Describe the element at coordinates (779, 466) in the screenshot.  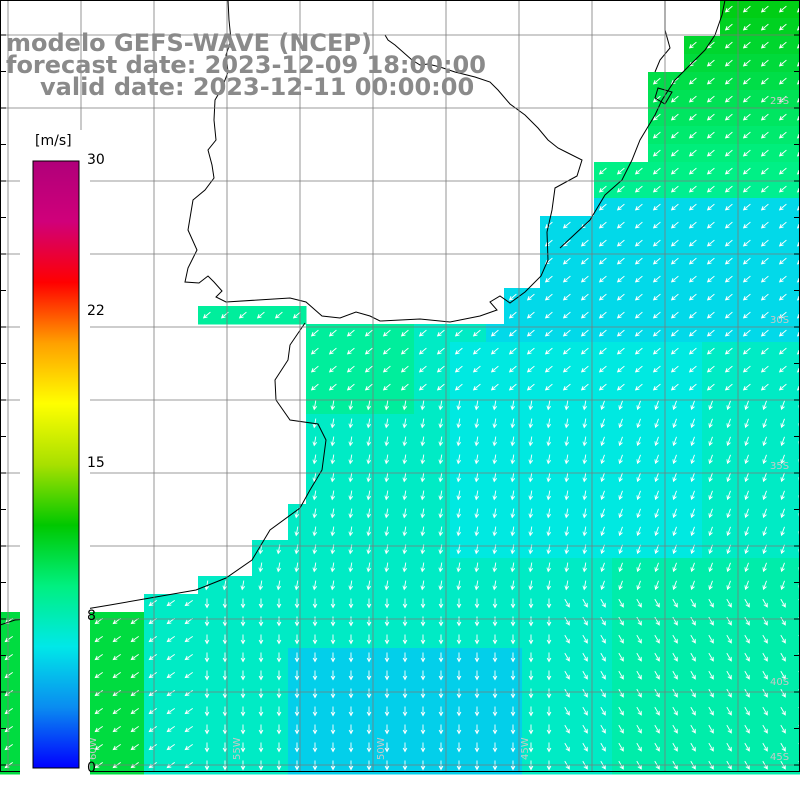
I see `lat-label-35s: 35S` at that location.